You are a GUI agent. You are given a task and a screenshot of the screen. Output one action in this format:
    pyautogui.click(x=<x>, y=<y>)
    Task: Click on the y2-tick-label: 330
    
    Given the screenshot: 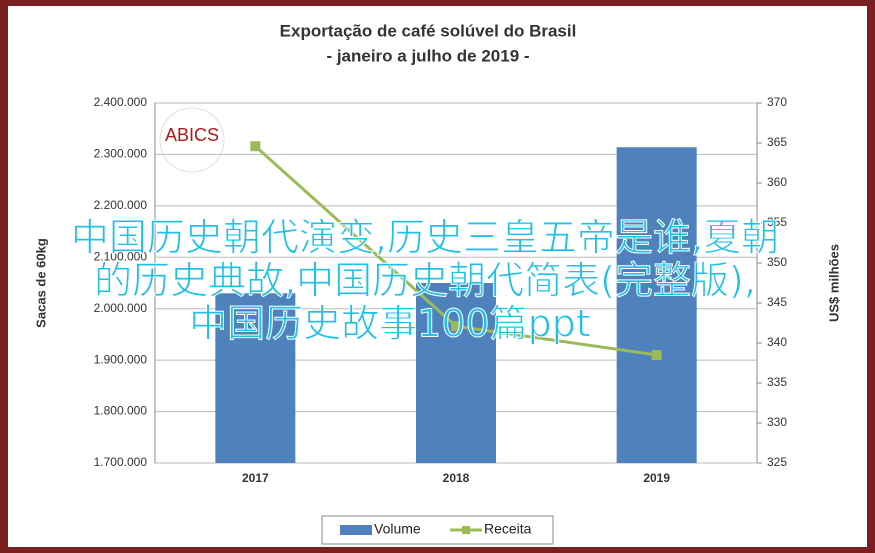 What is the action you would take?
    pyautogui.click(x=777, y=422)
    